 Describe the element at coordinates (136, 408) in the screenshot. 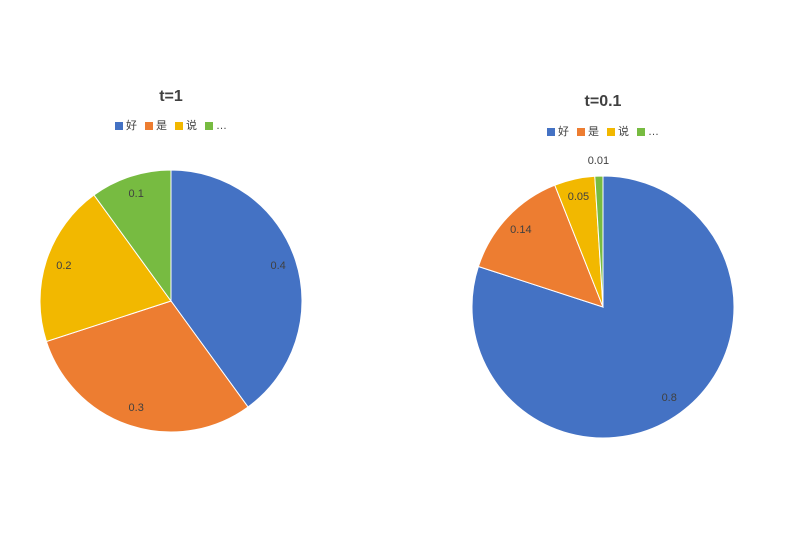

I see `data-label: 0.3` at that location.